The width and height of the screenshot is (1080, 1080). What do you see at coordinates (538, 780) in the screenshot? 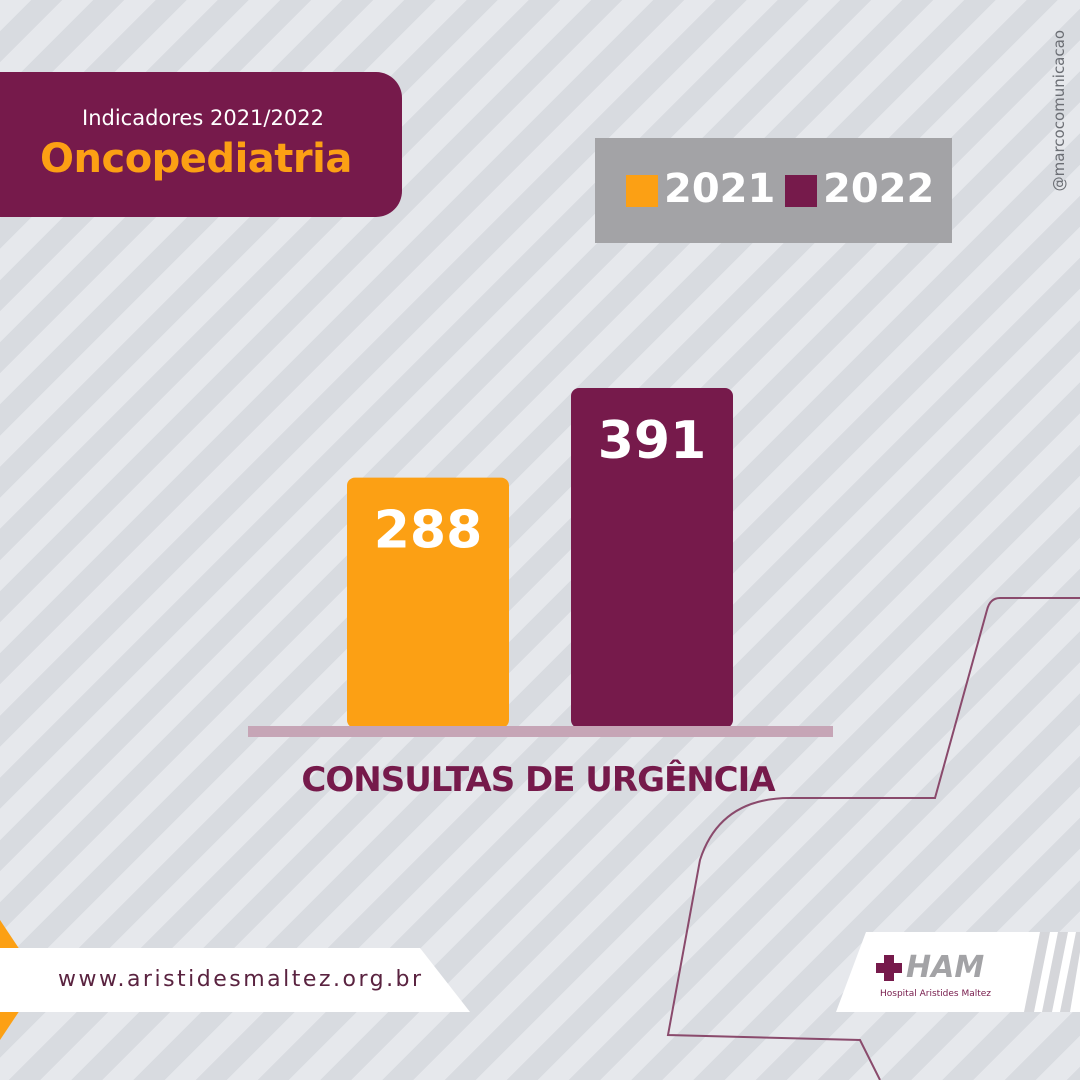
I see `category-label: CONSULTAS DE URGÊNCIA` at bounding box center [538, 780].